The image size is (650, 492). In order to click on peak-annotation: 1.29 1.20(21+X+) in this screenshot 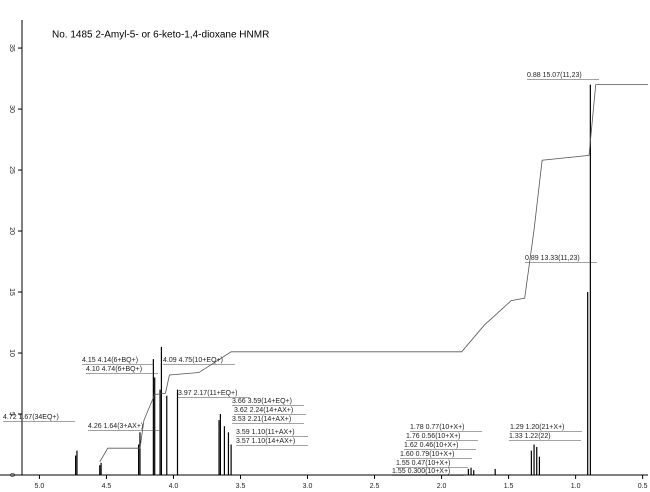, I will do `click(537, 427)`.